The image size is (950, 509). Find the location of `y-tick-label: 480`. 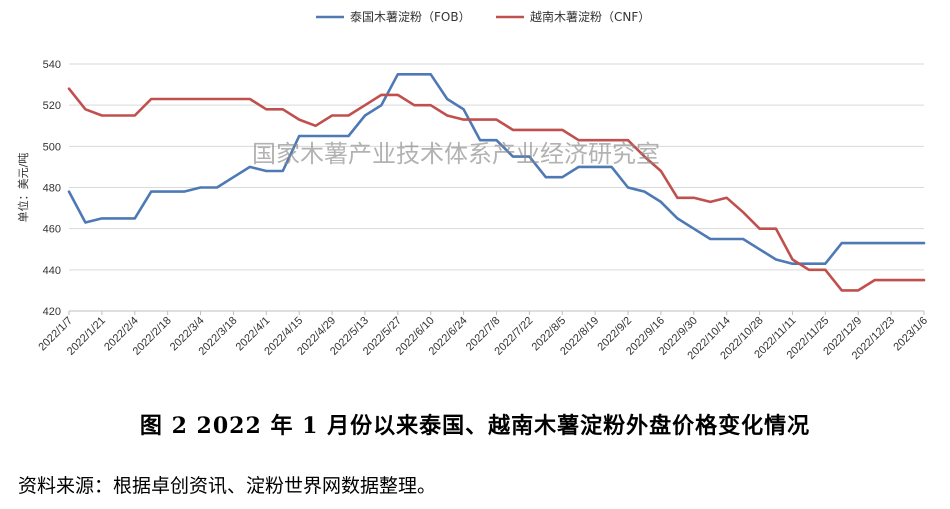

y-tick-label: 480 is located at coordinates (52, 189).